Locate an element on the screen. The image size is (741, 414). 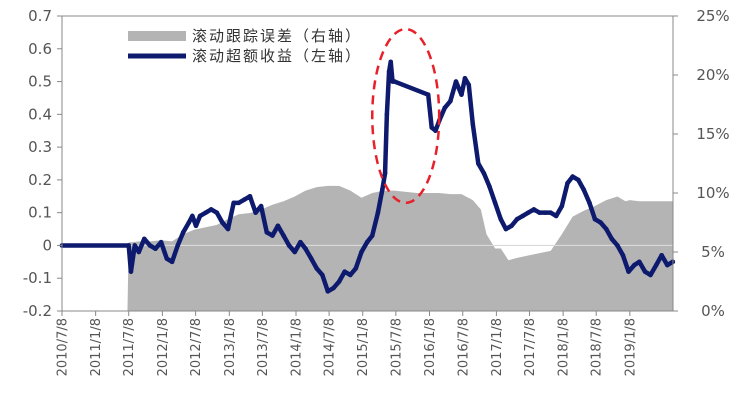
legend-label-tracking-error: 滚动跟踪误差（右轴） is located at coordinates (277, 36).